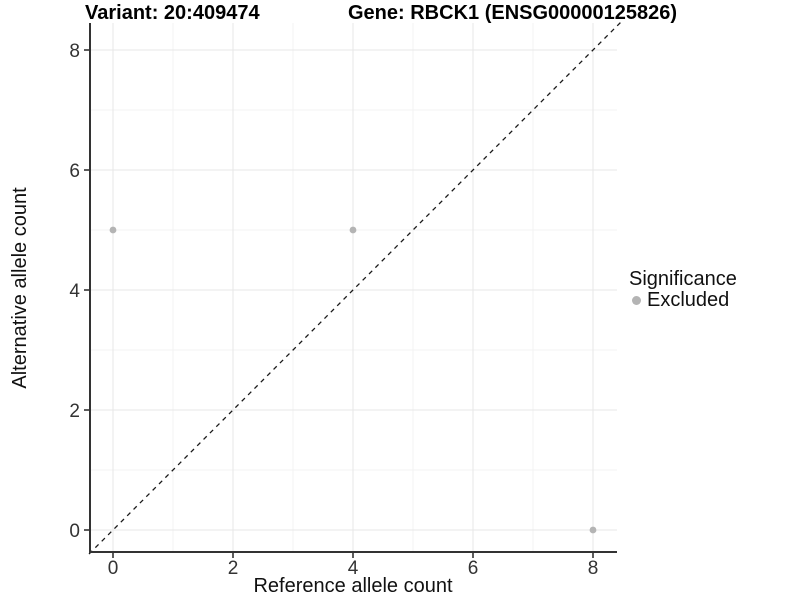  Describe the element at coordinates (233, 568) in the screenshot. I see `x-tick-label: 2` at that location.